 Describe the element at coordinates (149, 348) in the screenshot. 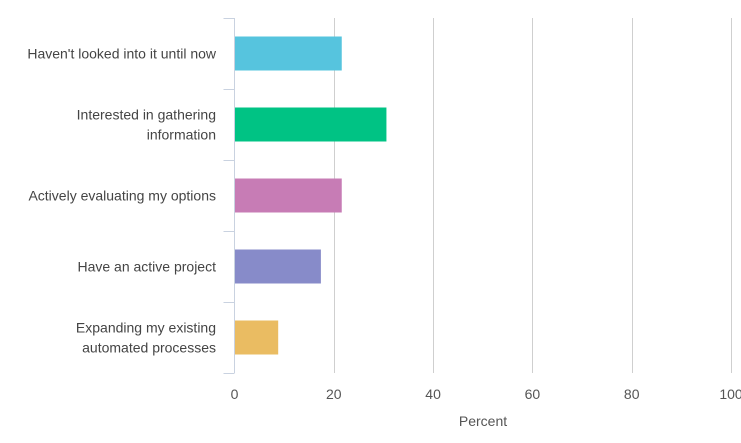

I see `category-label-4-line-1: automated processes` at that location.